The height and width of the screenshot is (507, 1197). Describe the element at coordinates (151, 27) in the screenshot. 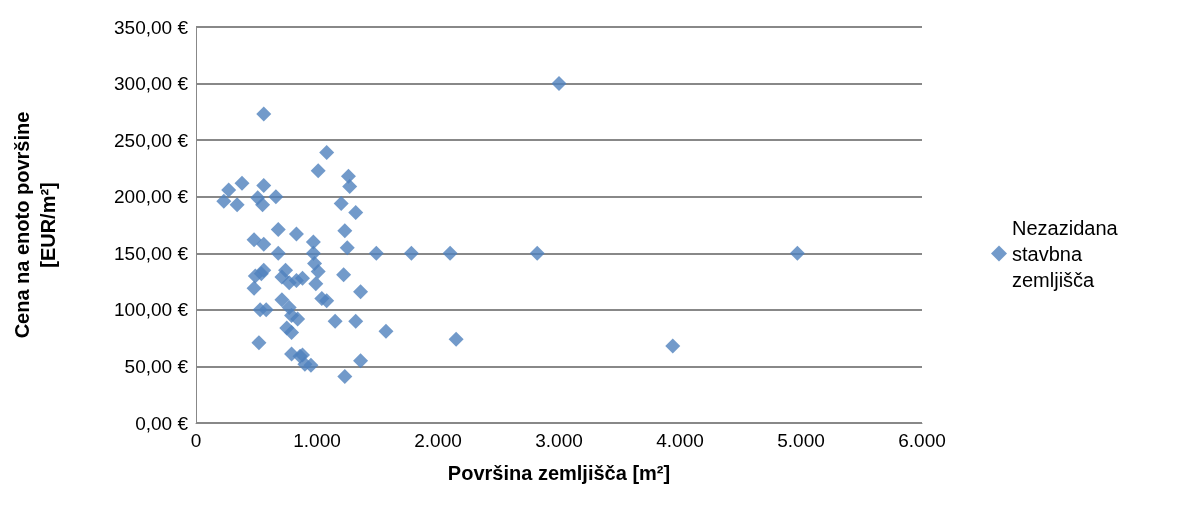

I see `y-tick-label: 350,00 €` at that location.